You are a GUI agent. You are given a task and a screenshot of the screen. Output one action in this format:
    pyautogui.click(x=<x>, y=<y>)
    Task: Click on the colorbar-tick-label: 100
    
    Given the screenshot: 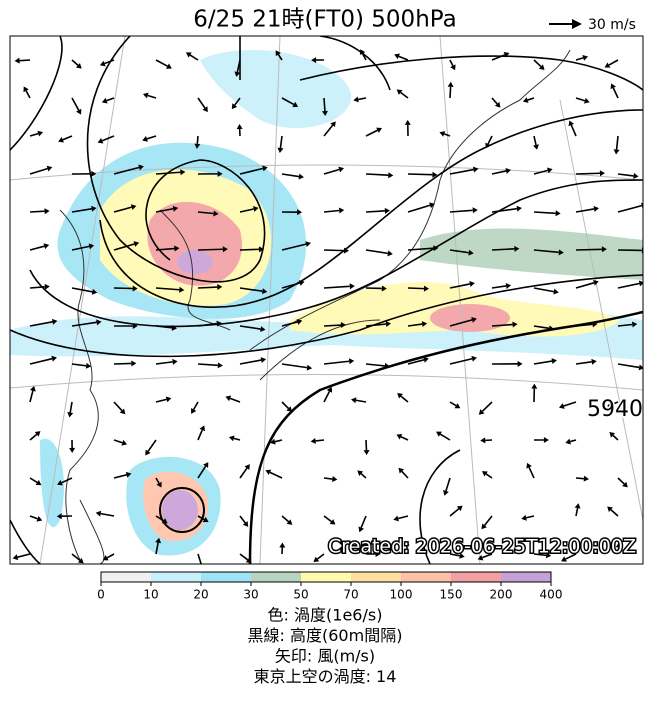 What is the action you would take?
    pyautogui.click(x=401, y=595)
    